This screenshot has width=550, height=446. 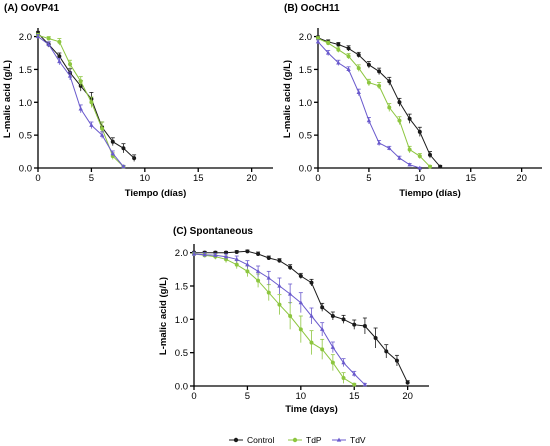 I want to click on panel-a-point-control, so click(x=134, y=158).